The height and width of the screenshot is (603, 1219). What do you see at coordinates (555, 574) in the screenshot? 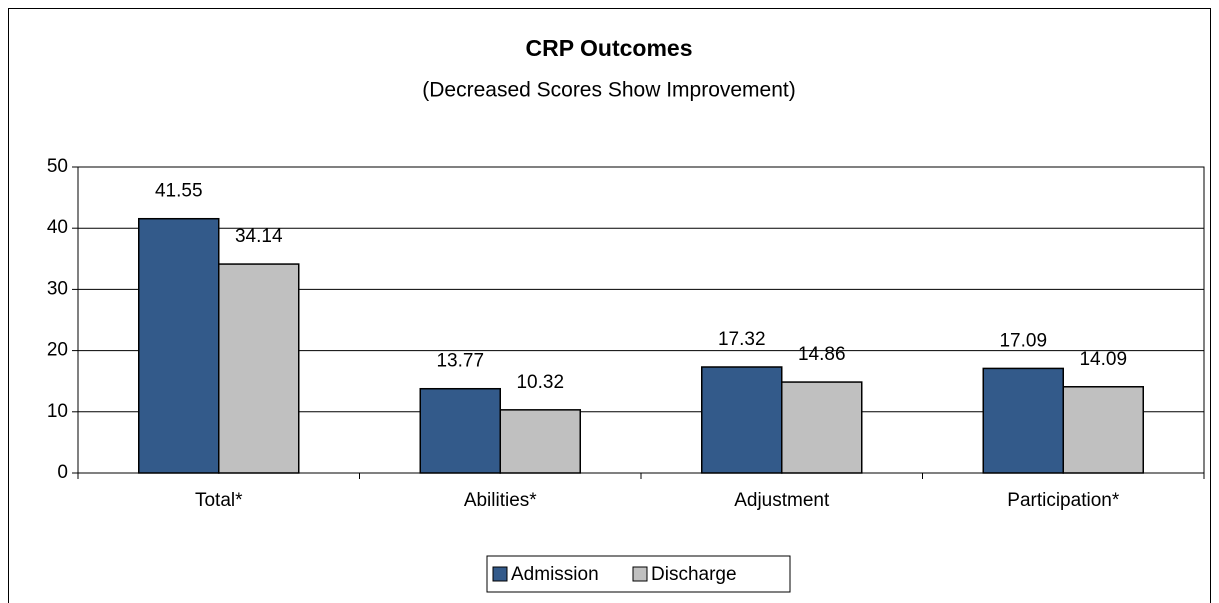
I see `legend-label: Admission` at bounding box center [555, 574].